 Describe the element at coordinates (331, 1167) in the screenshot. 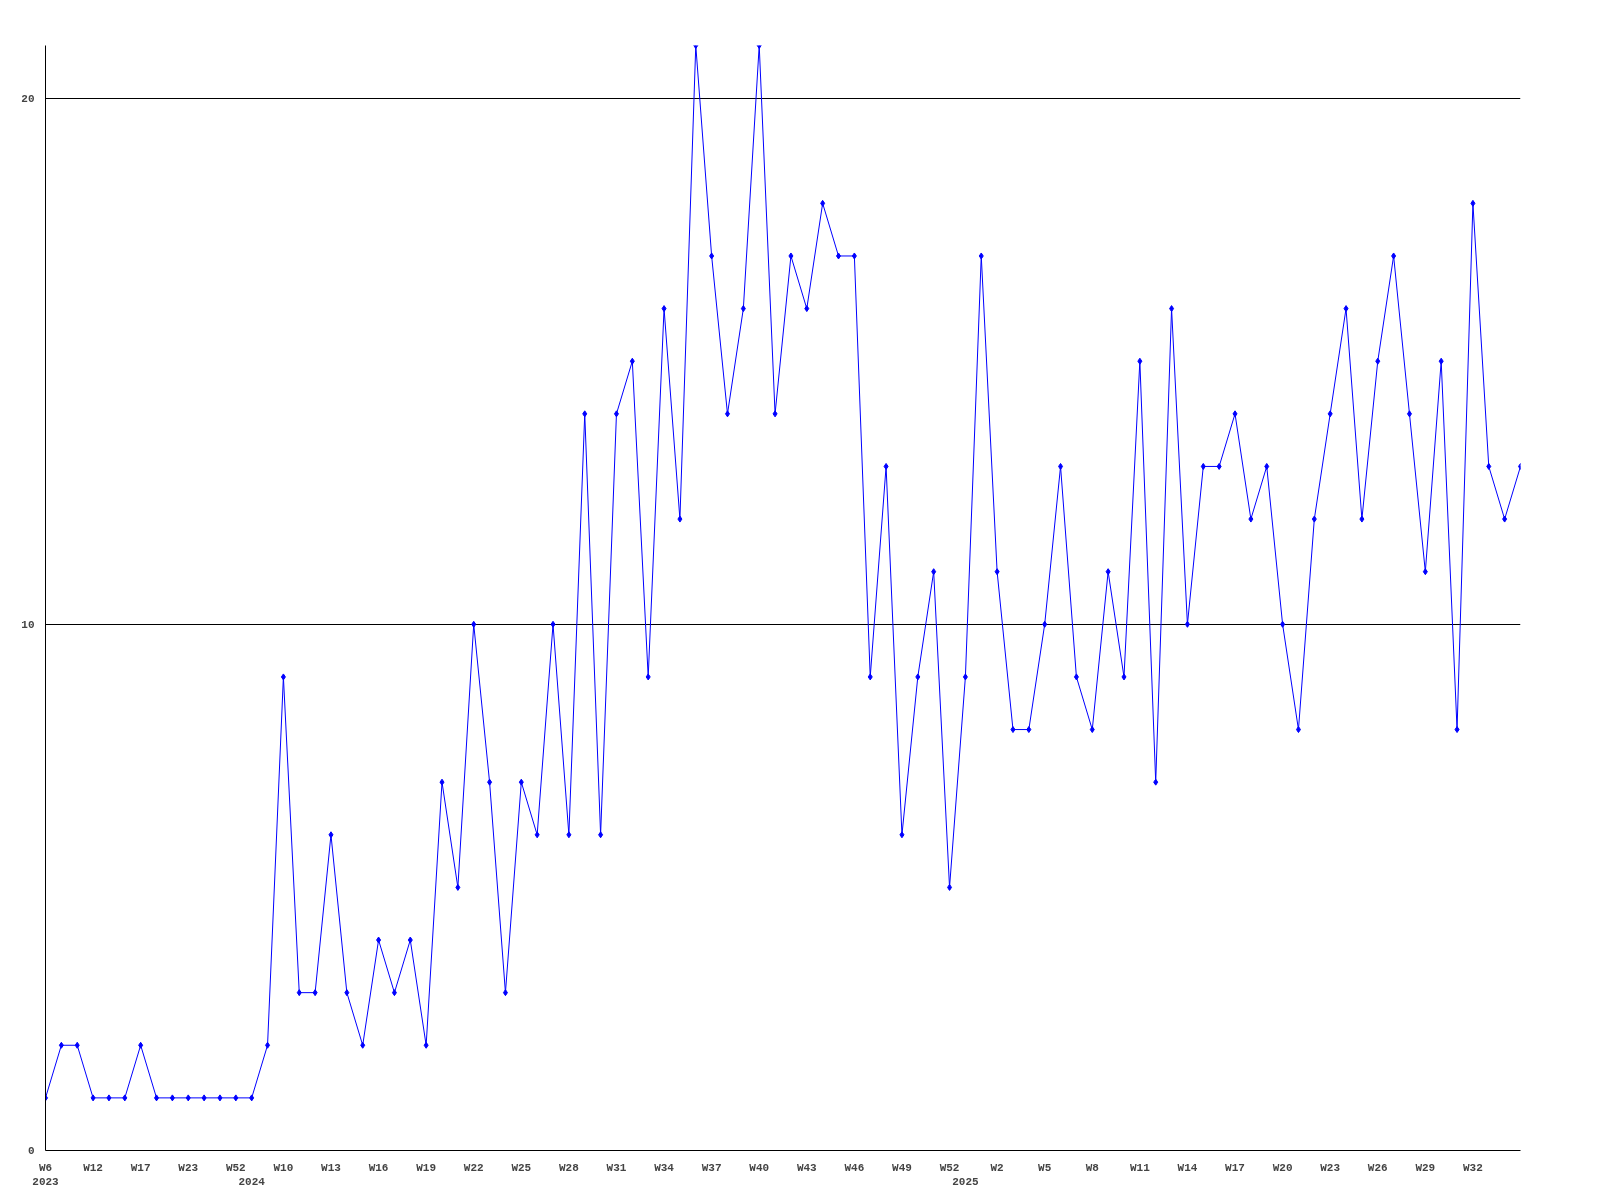

I see `x-tick-label: W13` at that location.